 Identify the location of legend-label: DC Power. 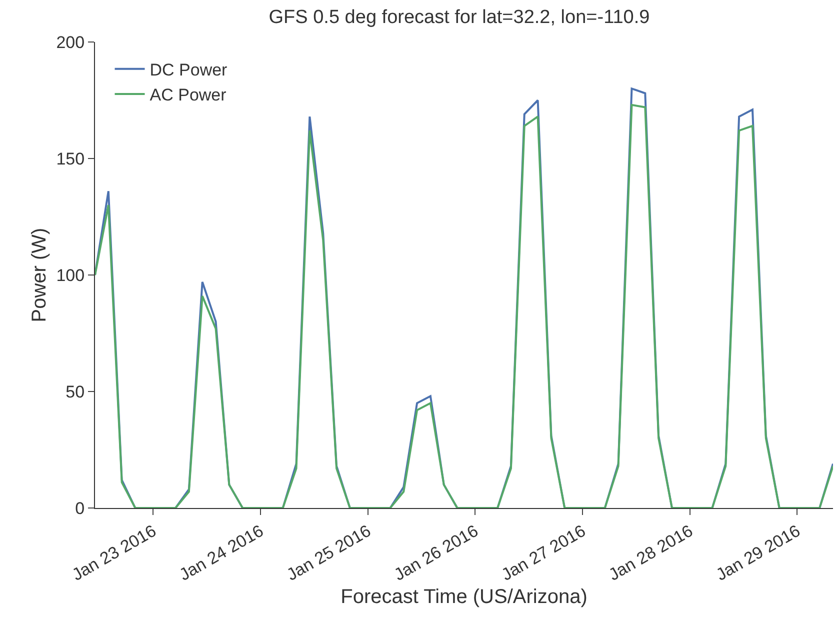
(189, 70).